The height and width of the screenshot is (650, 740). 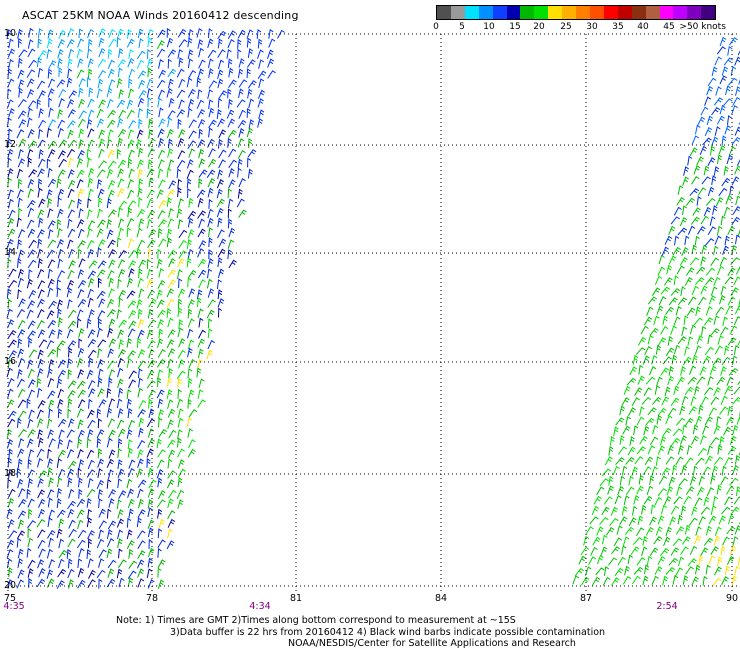 I want to click on legend-label: 0, so click(x=436, y=27).